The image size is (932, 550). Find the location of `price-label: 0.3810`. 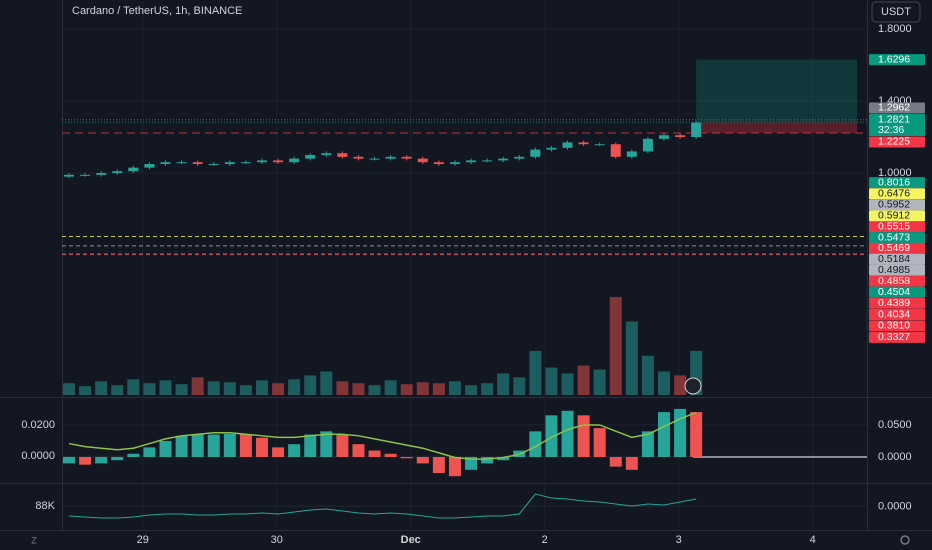

price-label: 0.3810 is located at coordinates (894, 326).